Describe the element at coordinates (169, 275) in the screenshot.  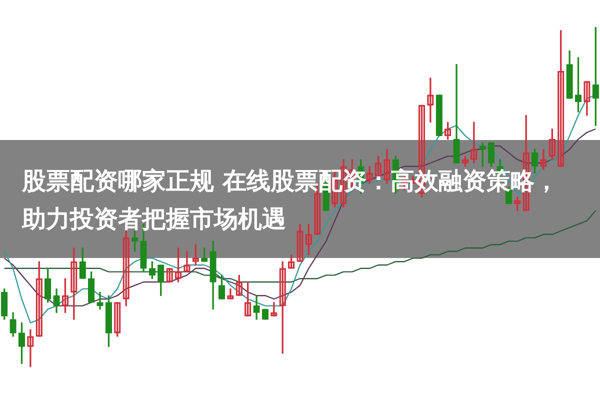
I see `candlestick` at that location.